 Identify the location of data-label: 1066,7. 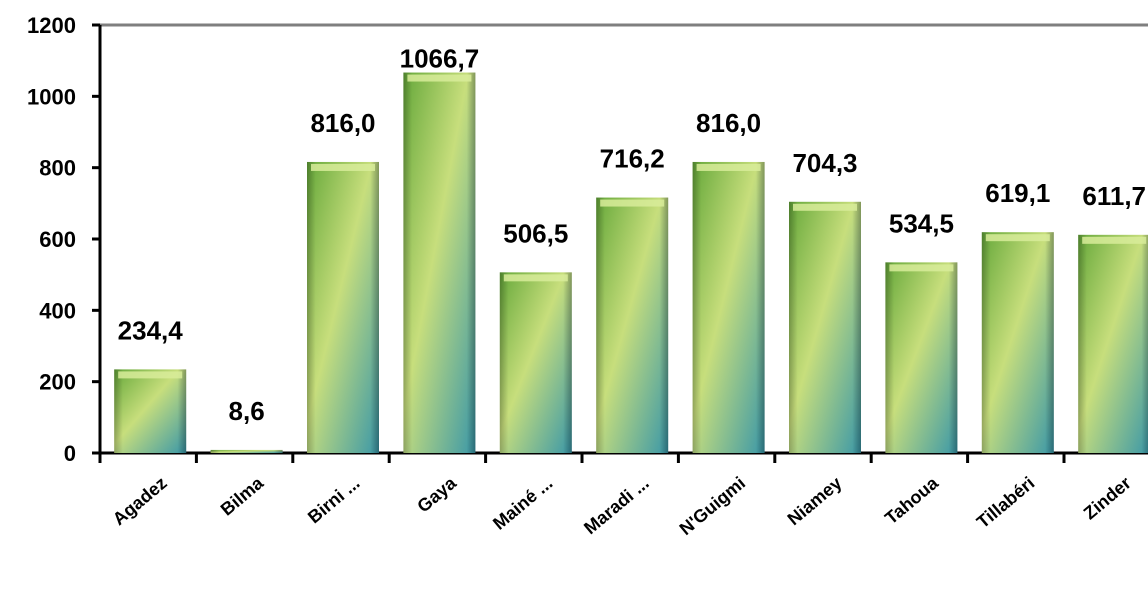
(440, 59).